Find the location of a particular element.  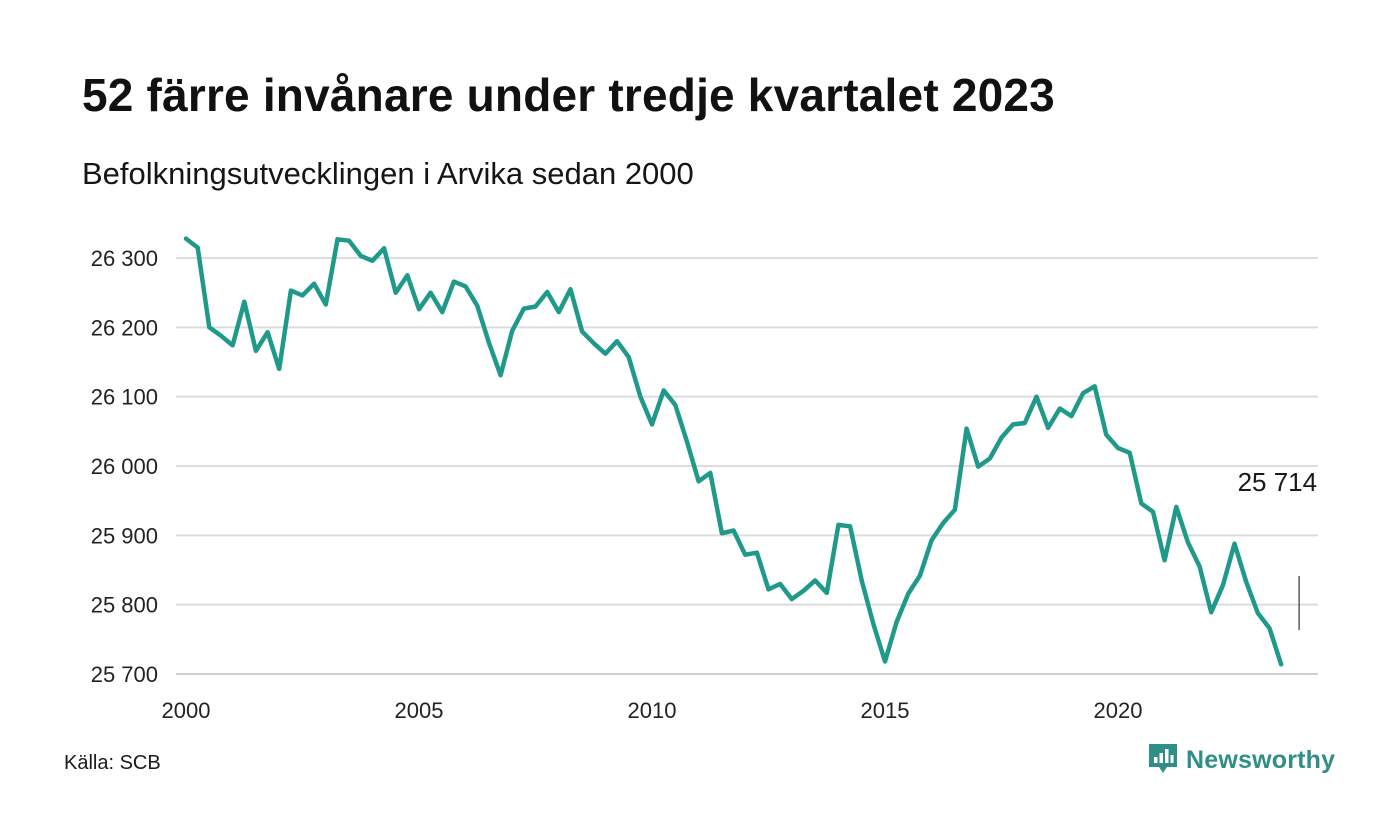

x-tick-label: 2010 is located at coordinates (652, 710).